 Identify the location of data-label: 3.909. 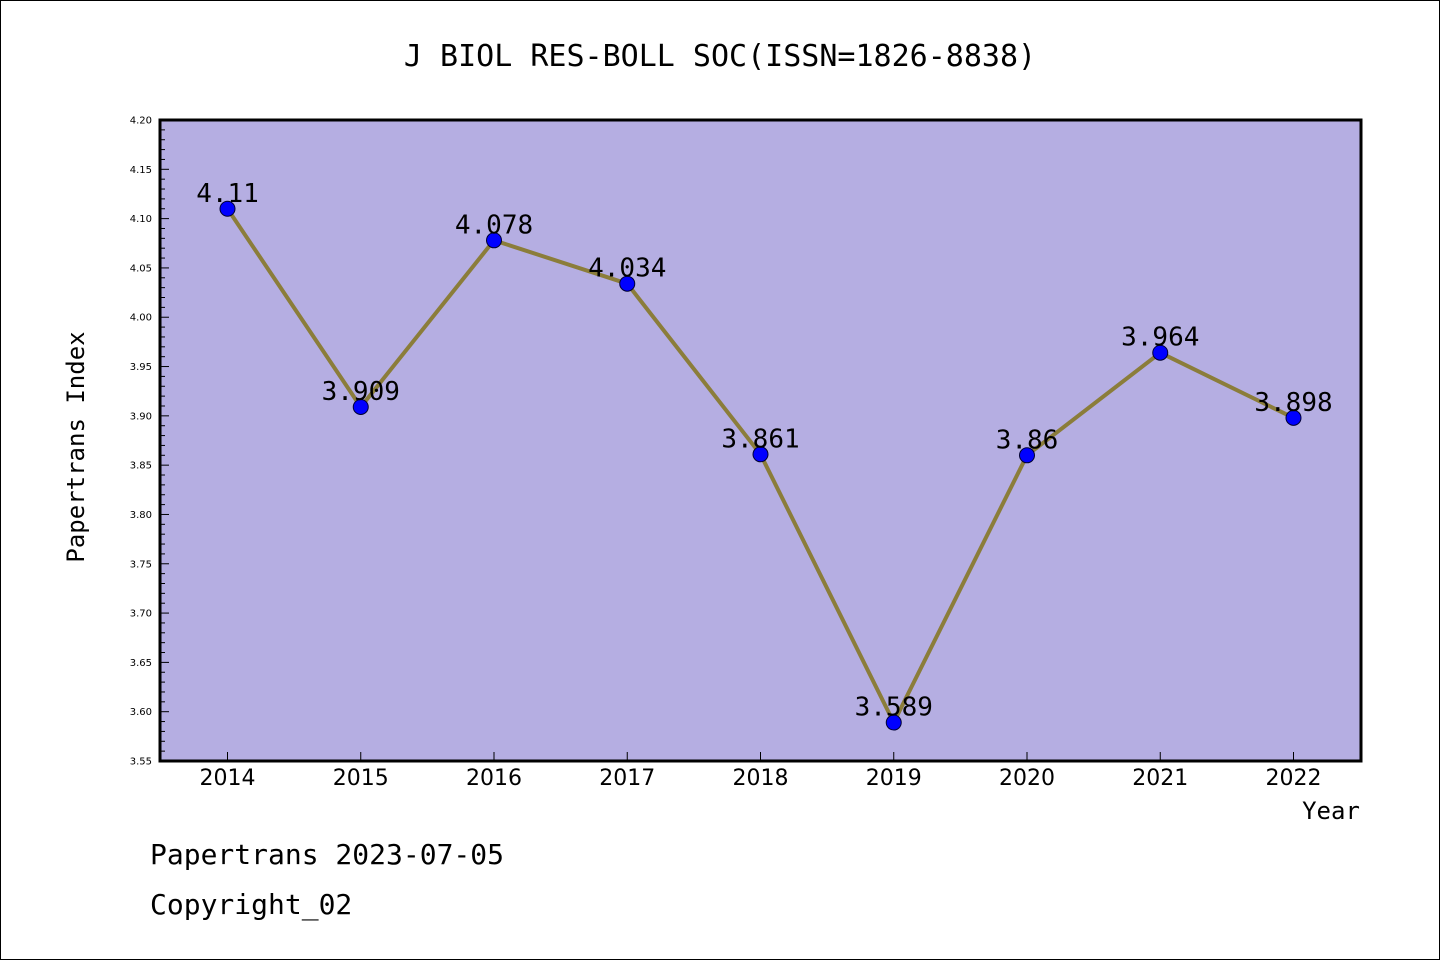
(361, 392).